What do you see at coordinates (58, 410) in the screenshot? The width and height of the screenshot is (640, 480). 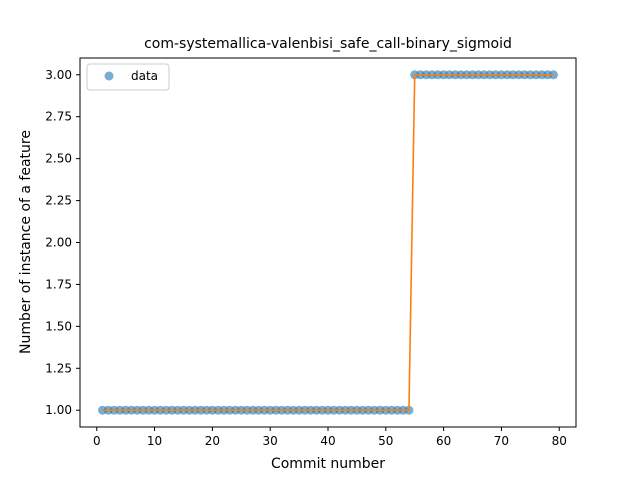 I see `y-tick-label: 1.00` at bounding box center [58, 410].